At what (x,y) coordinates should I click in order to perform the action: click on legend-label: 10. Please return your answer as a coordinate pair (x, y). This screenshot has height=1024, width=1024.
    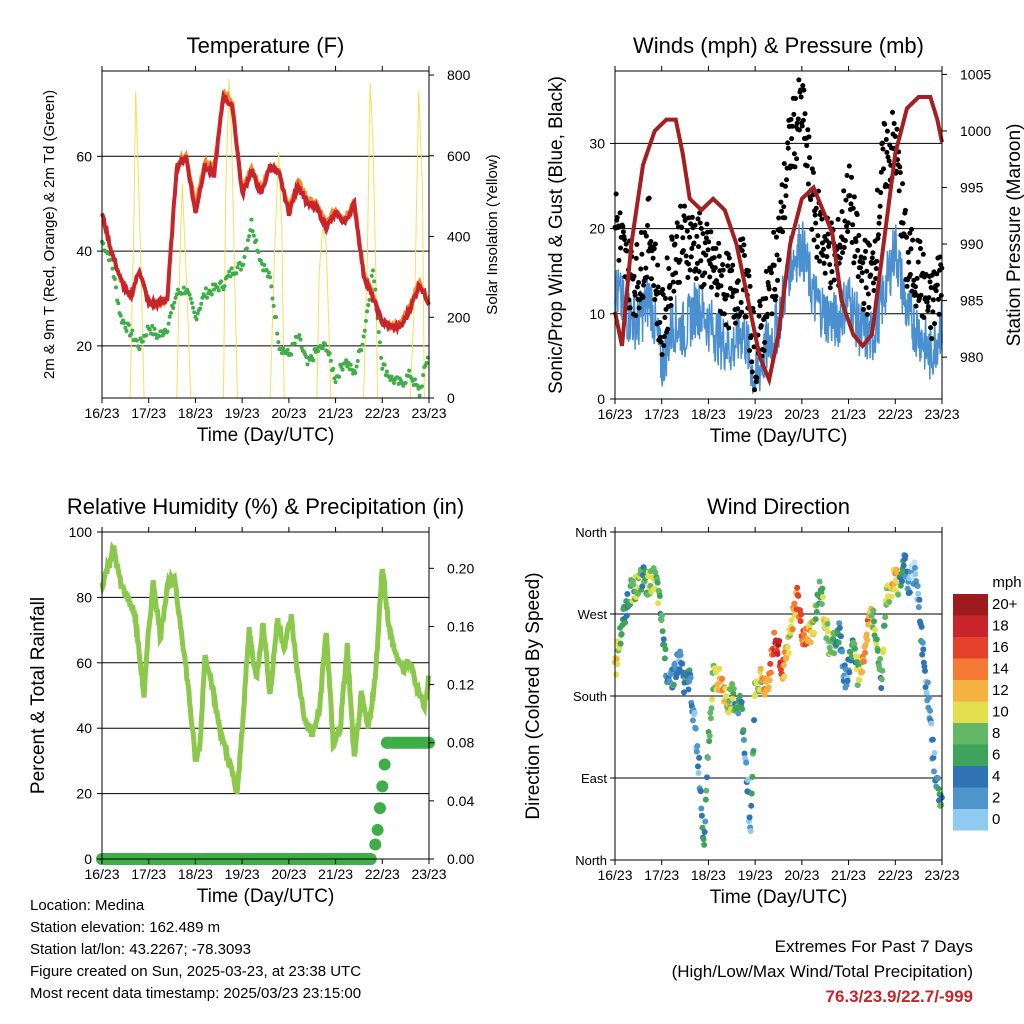
    Looking at the image, I should click on (1000, 712).